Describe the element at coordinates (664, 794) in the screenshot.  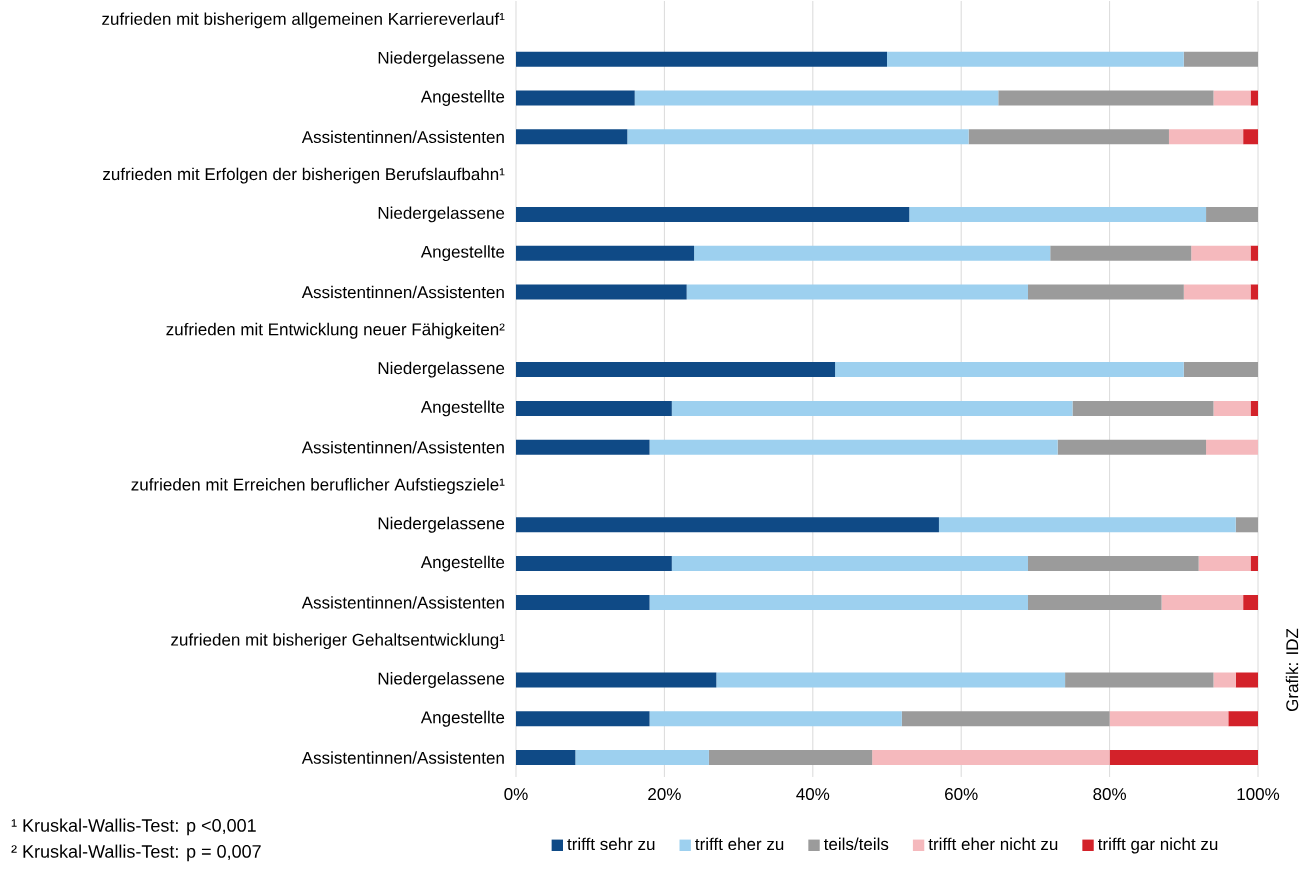
I see `x-tick-label: 20%` at that location.